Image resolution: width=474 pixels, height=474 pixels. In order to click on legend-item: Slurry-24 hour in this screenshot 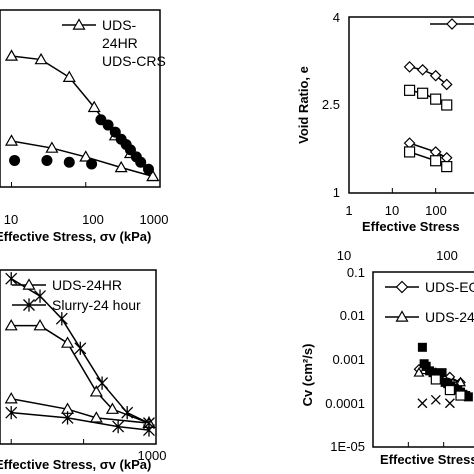, I will do `click(76, 305)`.